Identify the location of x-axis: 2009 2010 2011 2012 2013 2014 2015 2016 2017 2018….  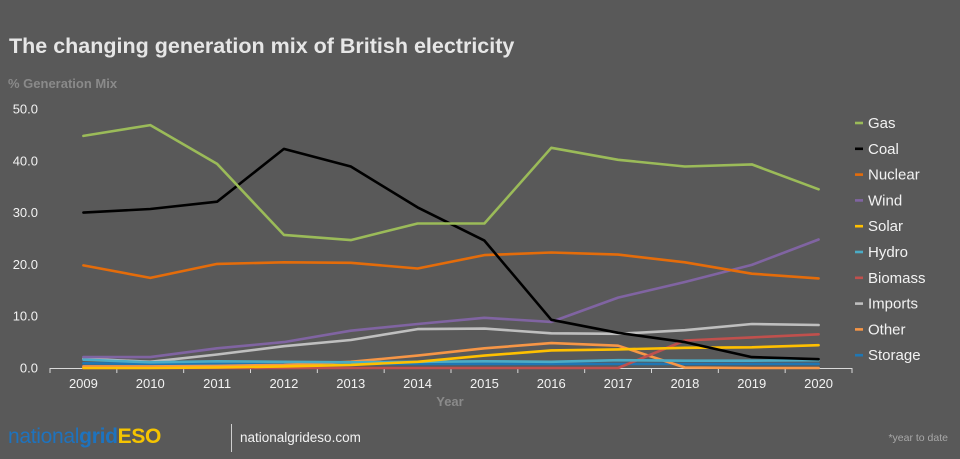
(451, 379).